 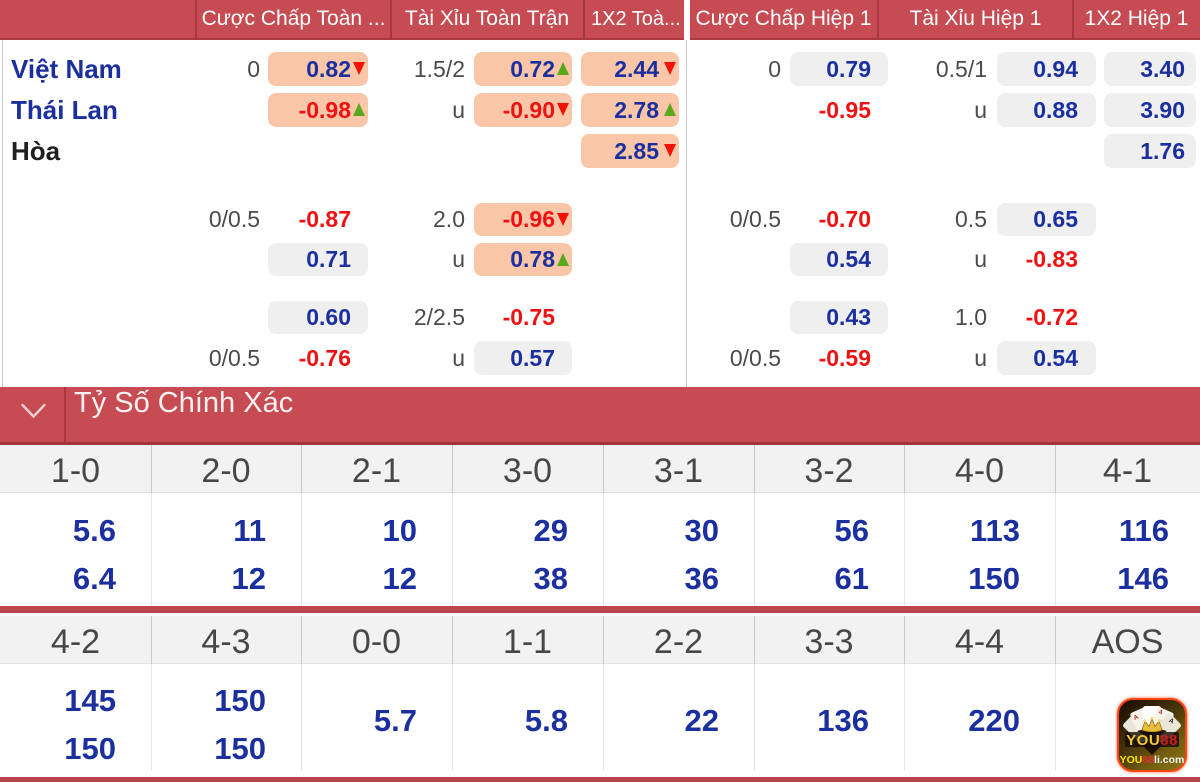 I want to click on svg-text: YOU88, so click(x=1152, y=740).